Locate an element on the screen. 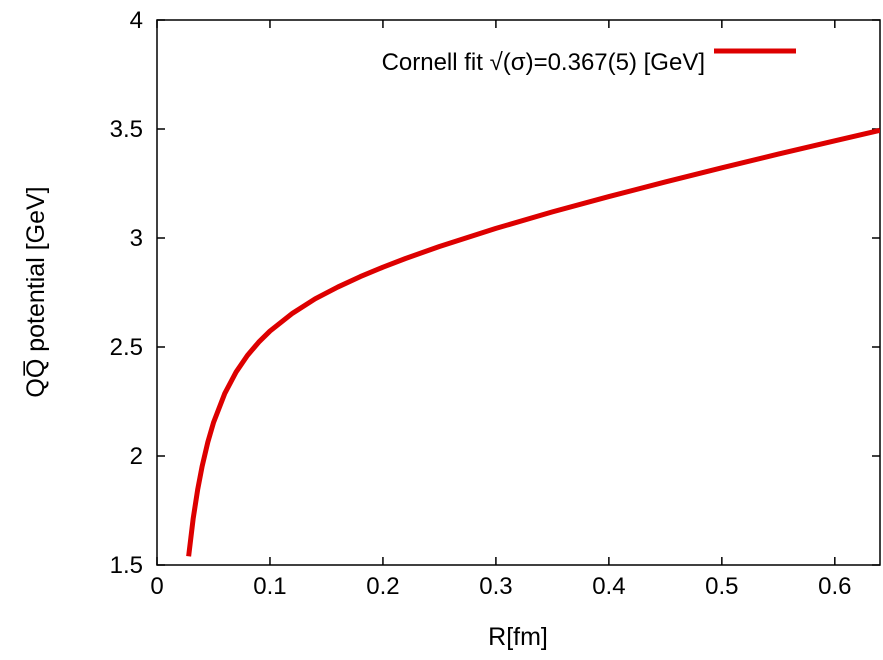 The image size is (883, 660). y-tick-label: 3.5 is located at coordinates (126, 129).